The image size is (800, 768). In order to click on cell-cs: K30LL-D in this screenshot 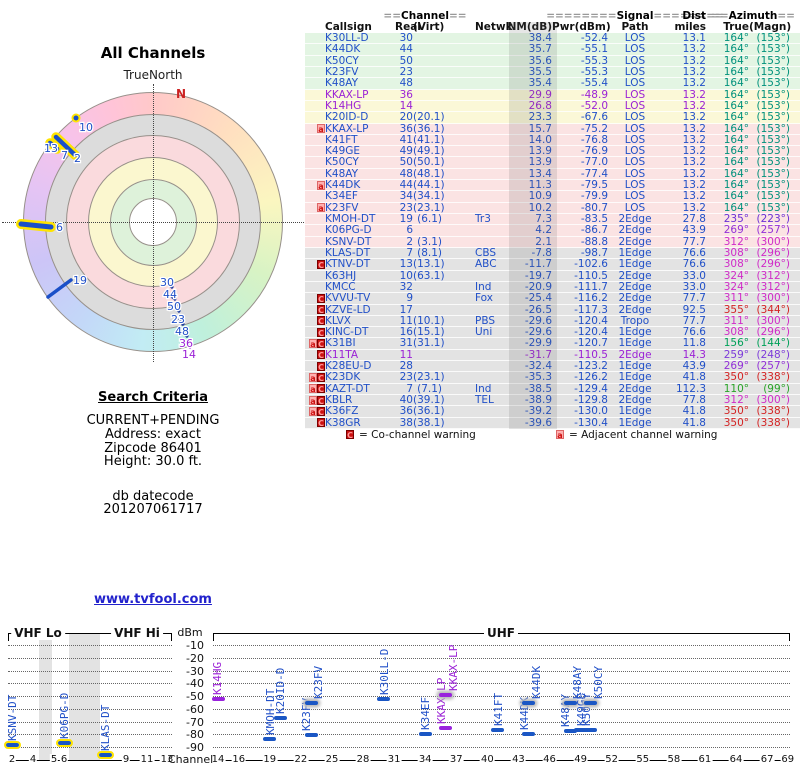, I will do `click(347, 38)`.